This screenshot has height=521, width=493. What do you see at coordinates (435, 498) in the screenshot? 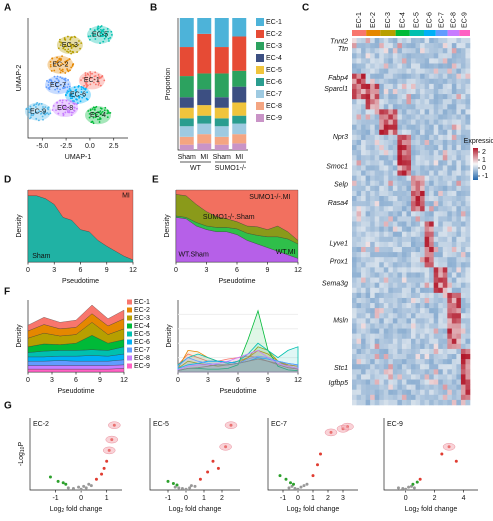
I see `x-tick-label: 2` at bounding box center [435, 498].